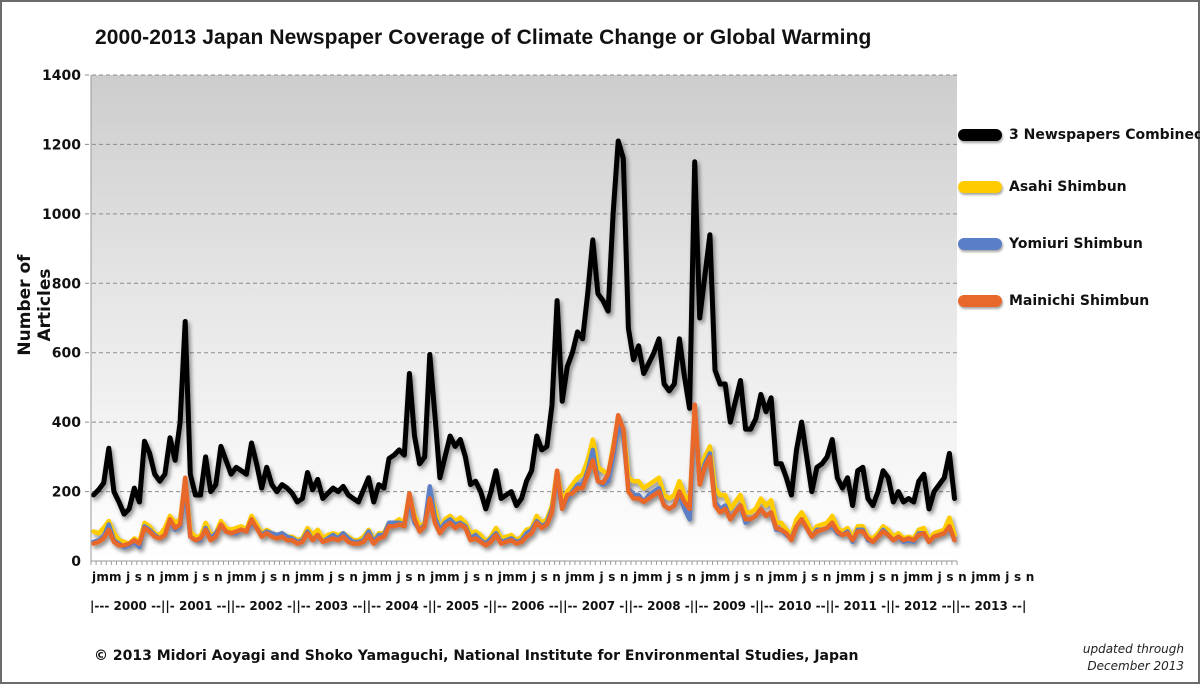 The height and width of the screenshot is (684, 1200). What do you see at coordinates (61, 145) in the screenshot?
I see `y-tick-label: 1200` at bounding box center [61, 145].